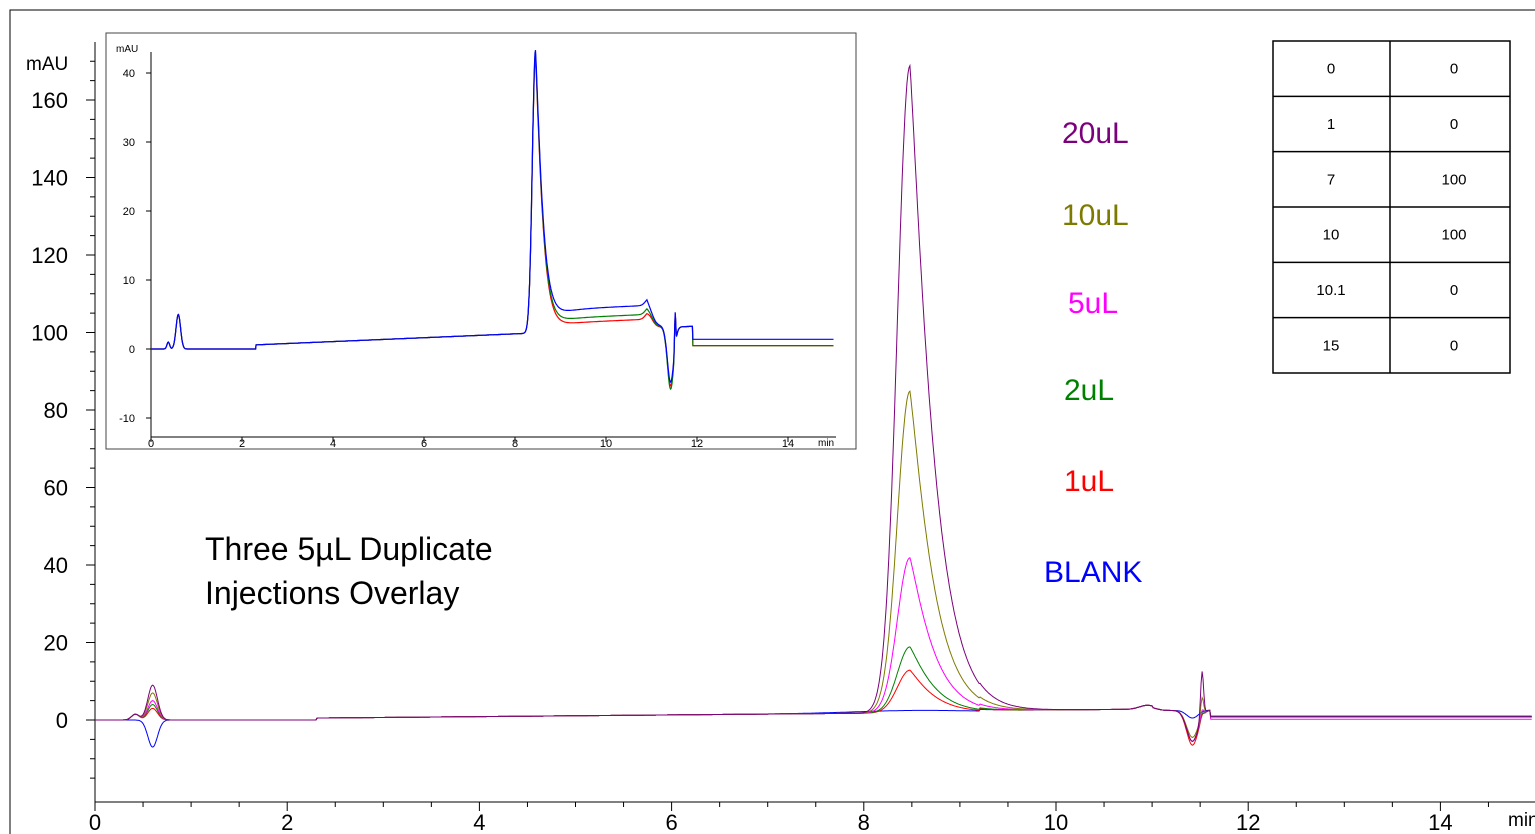 This screenshot has width=1535, height=834. I want to click on inset-y-tick-label: 0, so click(132, 350).